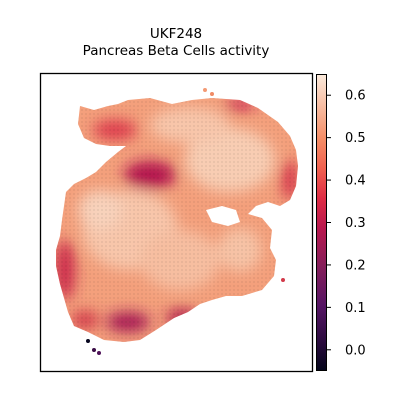 The width and height of the screenshot is (400, 400). I want to click on colorbar-ticks: 0.0 0.1 0.2 0.3 0.4 0.5 0.6, so click(346, 223).